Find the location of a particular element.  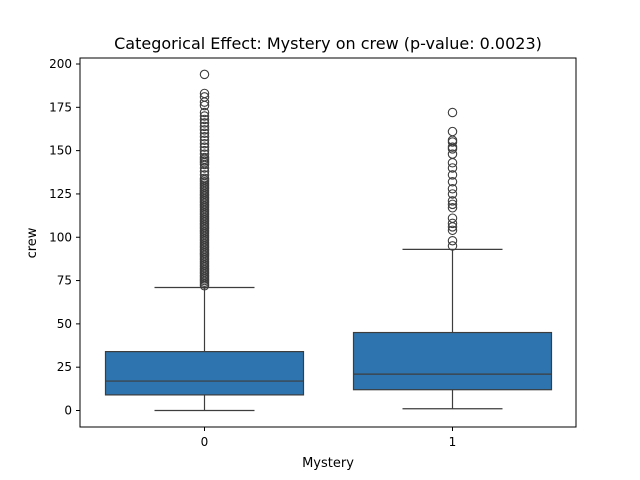

y-tick-label: 200 is located at coordinates (60, 64).